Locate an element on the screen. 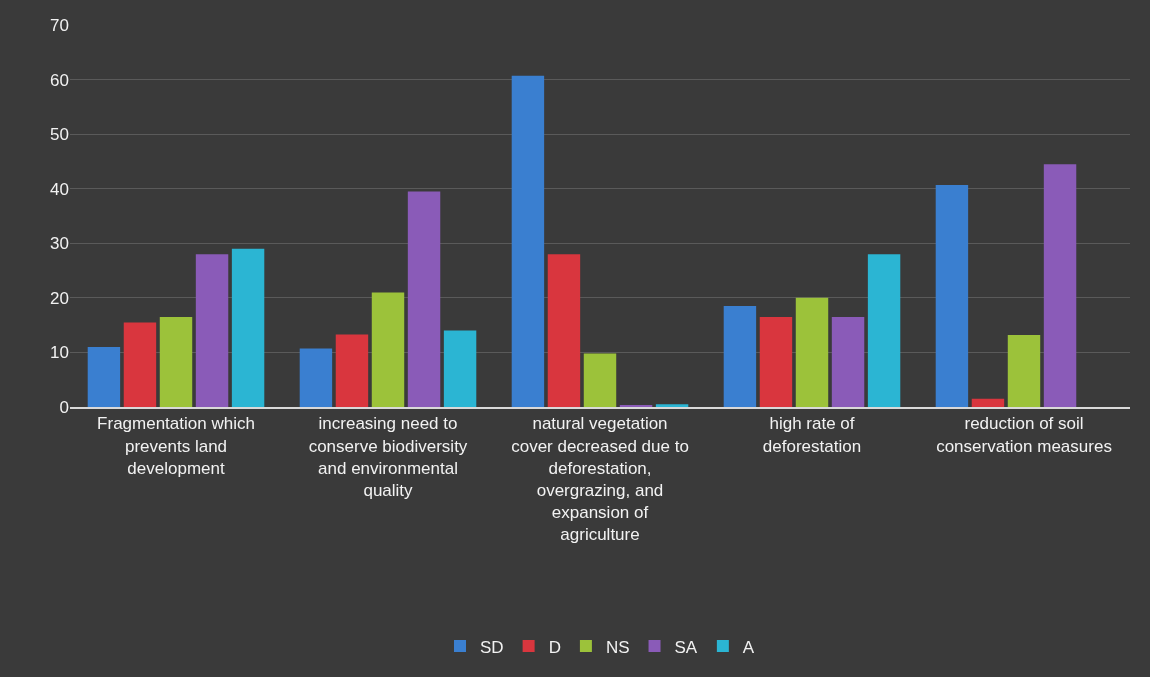 This screenshot has height=677, width=1150. y-tick-label: 50 is located at coordinates (59, 135).